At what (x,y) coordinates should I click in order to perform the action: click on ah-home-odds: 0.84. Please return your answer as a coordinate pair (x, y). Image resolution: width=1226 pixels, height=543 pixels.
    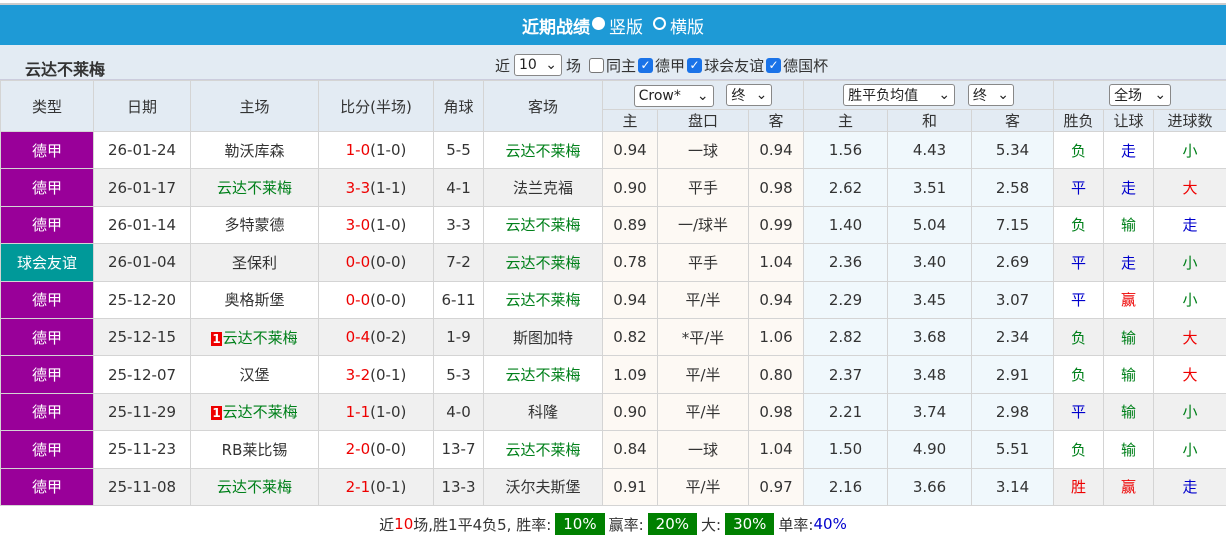
    Looking at the image, I should click on (630, 449).